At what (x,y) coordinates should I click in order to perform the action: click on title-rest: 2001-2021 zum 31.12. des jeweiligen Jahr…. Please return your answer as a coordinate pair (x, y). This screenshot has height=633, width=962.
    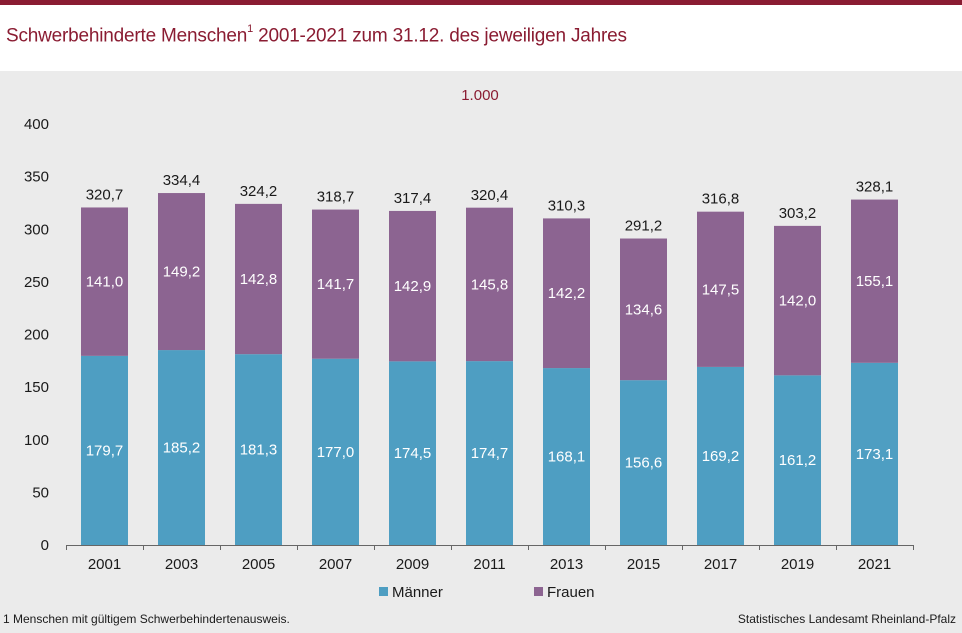
    Looking at the image, I should click on (440, 36).